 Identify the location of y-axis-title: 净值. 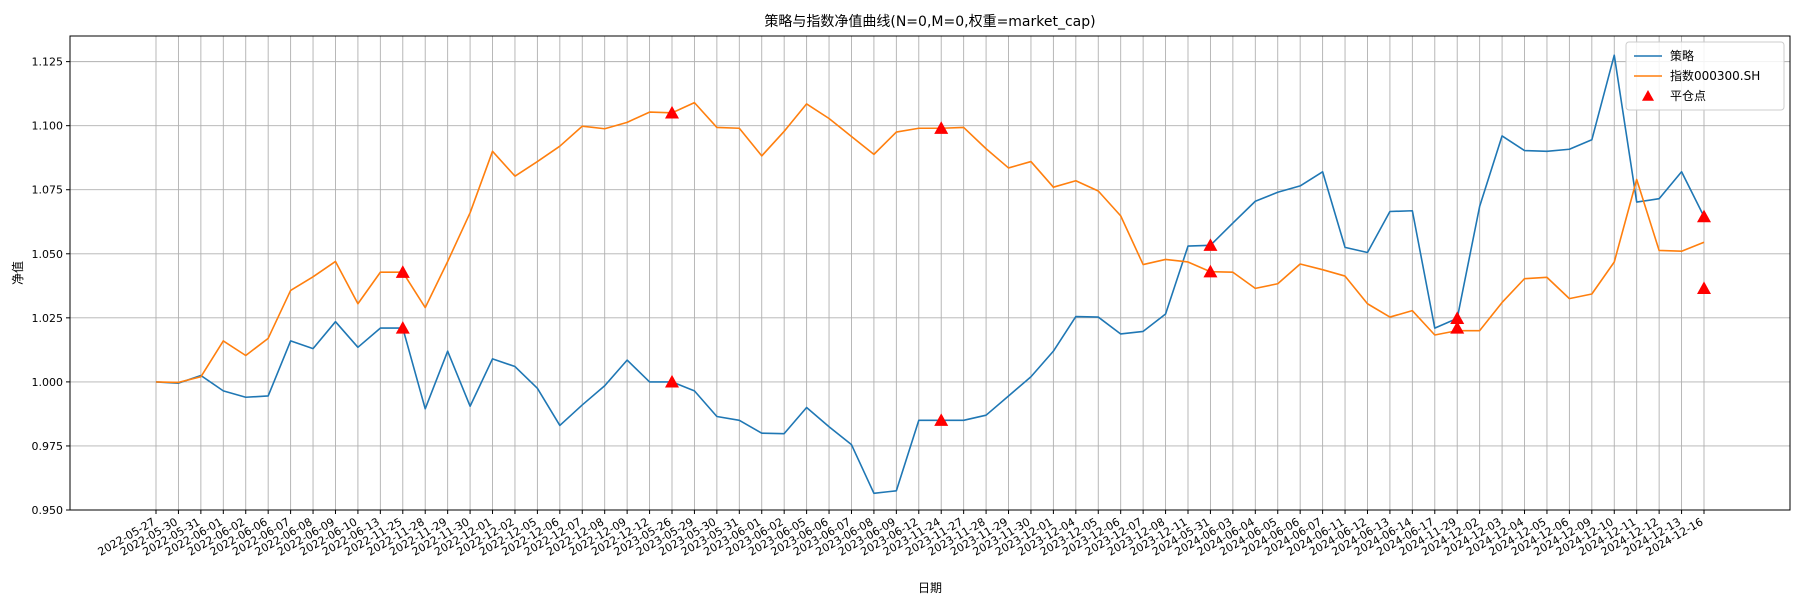
(17, 273).